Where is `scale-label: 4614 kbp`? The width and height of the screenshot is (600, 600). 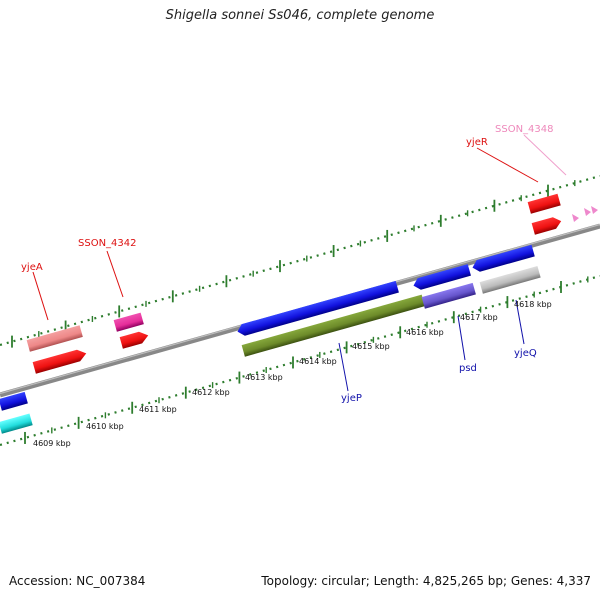
scale-label: 4614 kbp is located at coordinates (318, 361).